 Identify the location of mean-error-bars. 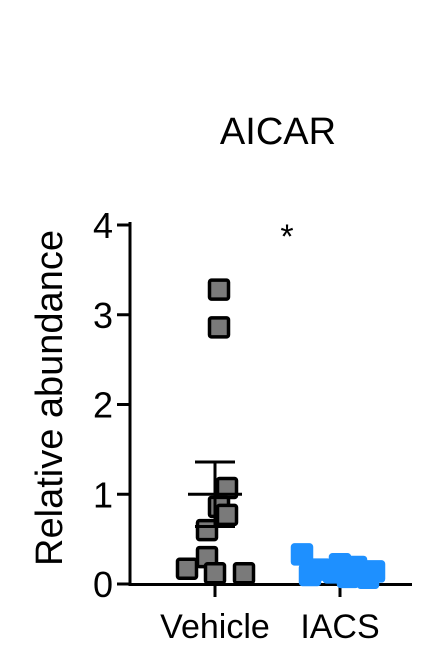
(276, 518).